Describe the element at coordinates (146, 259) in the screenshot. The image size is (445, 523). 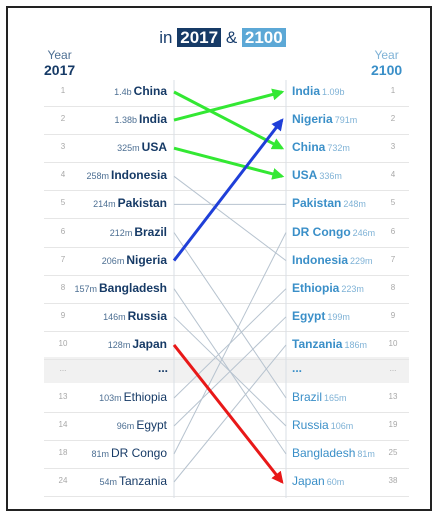
I see `country-name: Nigeria` at that location.